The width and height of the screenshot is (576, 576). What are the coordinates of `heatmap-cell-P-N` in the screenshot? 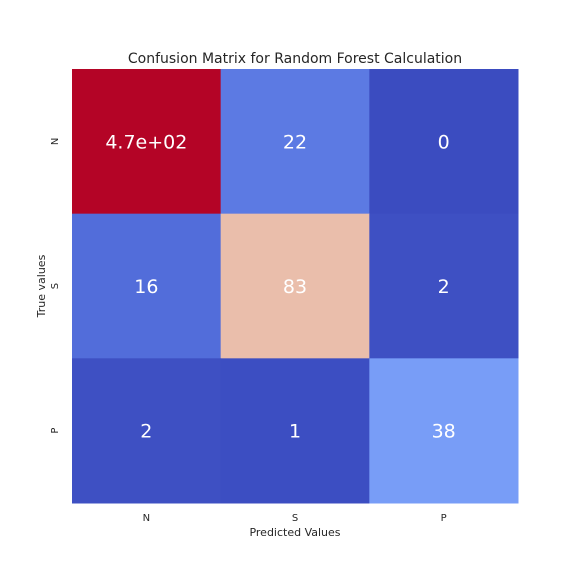 It's located at (147, 431).